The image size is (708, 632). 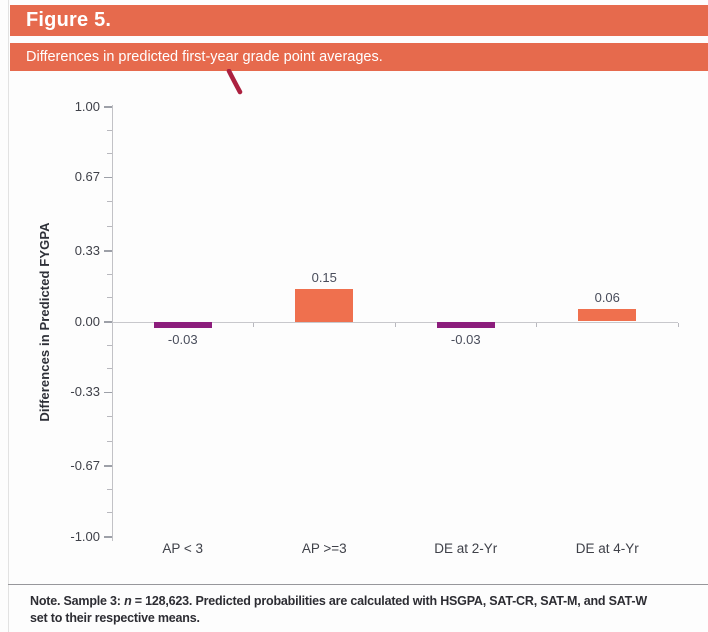 I want to click on y-tick-label: 0.00, so click(x=87, y=321).